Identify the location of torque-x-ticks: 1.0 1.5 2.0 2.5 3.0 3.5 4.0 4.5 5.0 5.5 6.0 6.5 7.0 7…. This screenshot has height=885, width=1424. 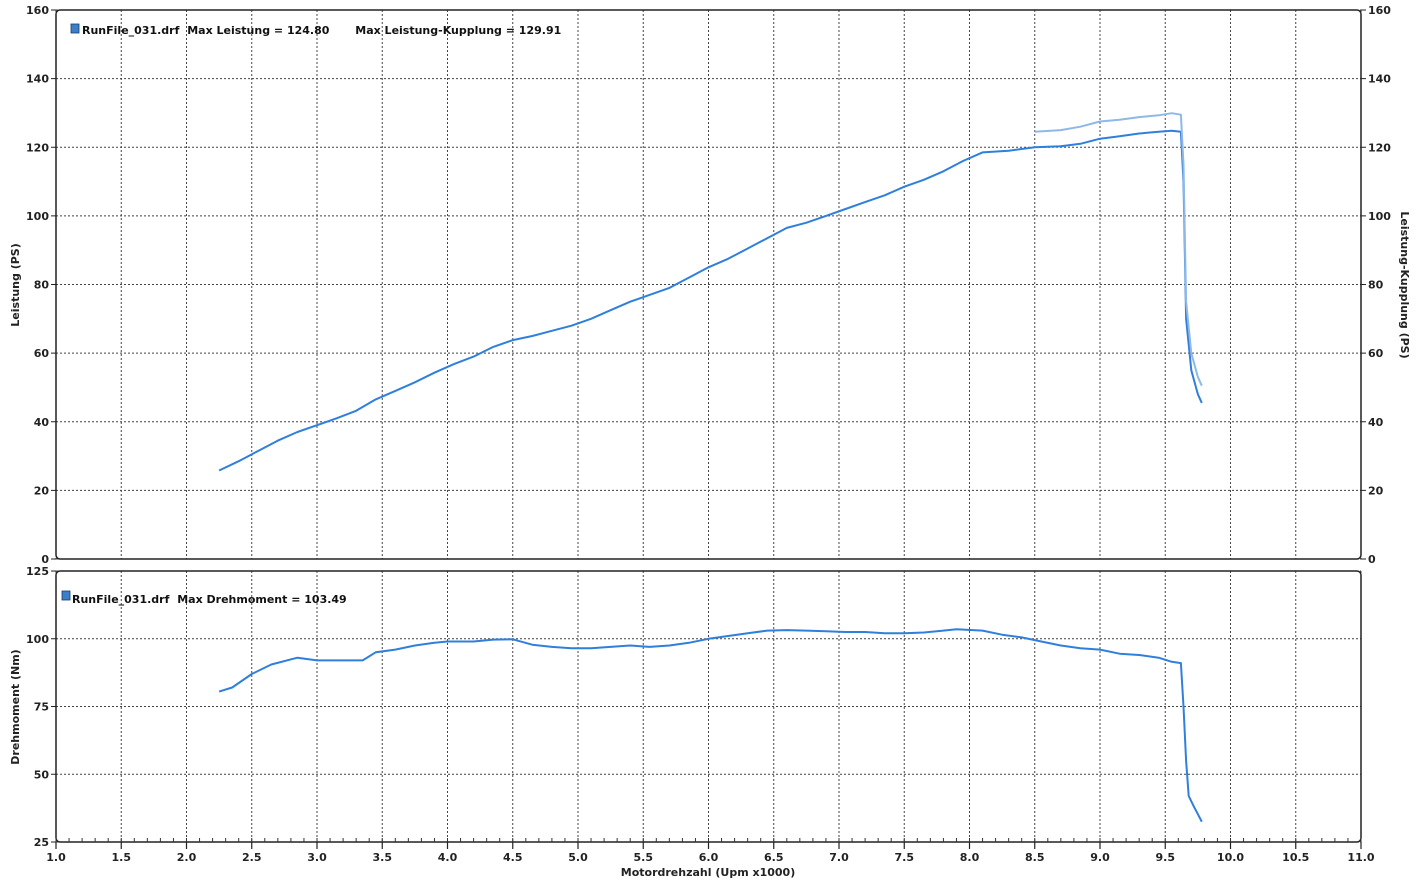
(710, 851).